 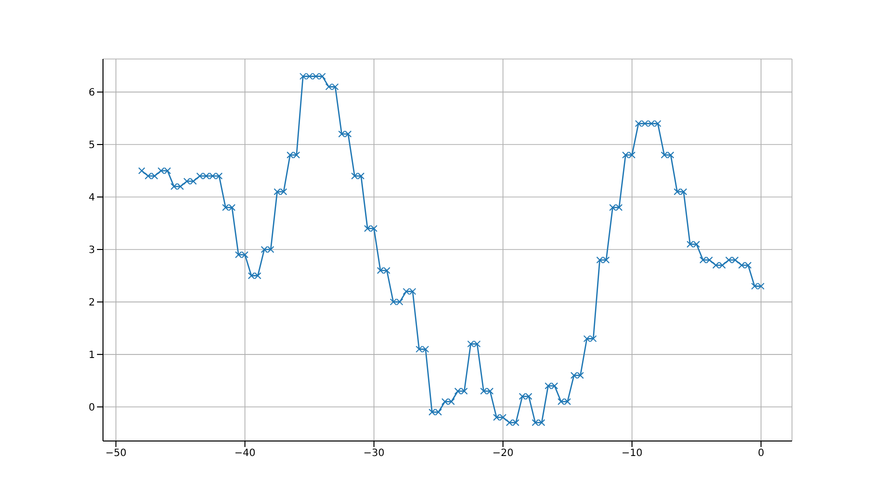 What do you see at coordinates (115, 454) in the screenshot?
I see `x-tick-label: −50` at bounding box center [115, 454].